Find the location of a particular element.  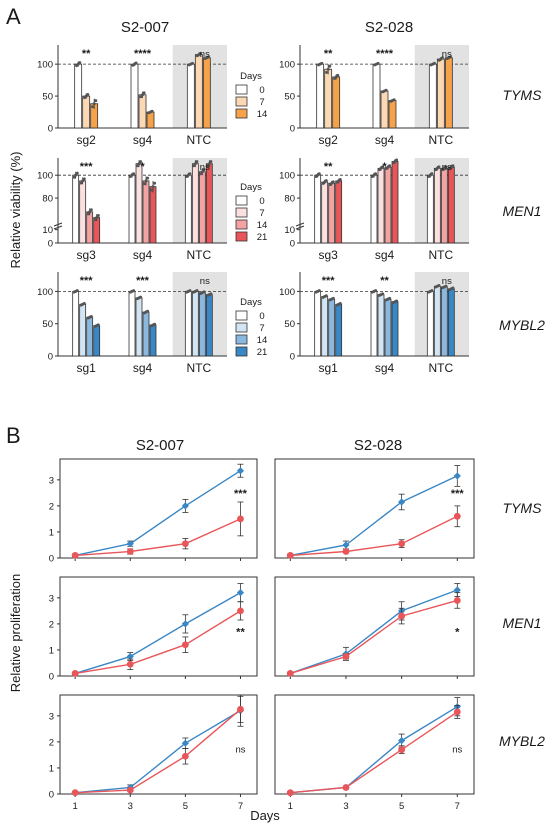

bar-chart-men1-s2-028: 0 10 80 100 sg3 ** sg4 * NTC ns is located at coordinates (374, 210).